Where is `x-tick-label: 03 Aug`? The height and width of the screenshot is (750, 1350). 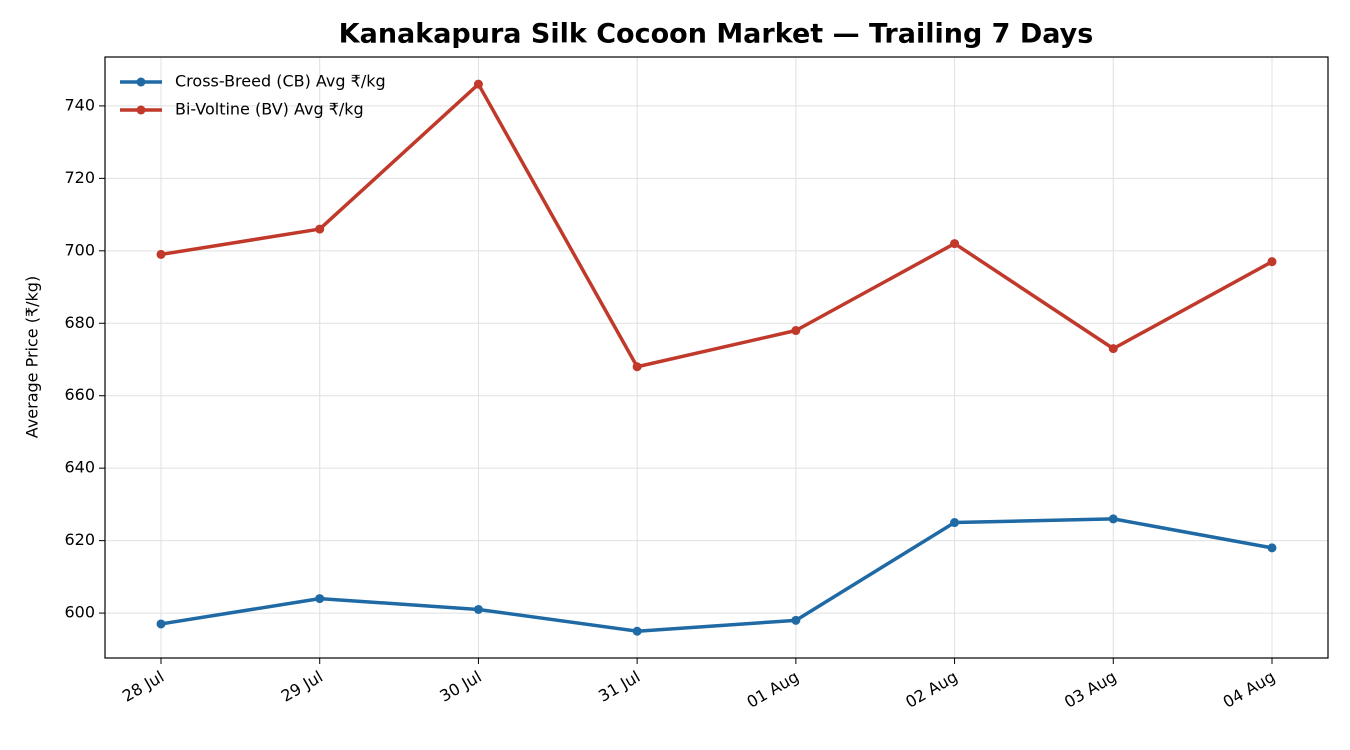 x-tick-label: 03 Aug is located at coordinates (1090, 689).